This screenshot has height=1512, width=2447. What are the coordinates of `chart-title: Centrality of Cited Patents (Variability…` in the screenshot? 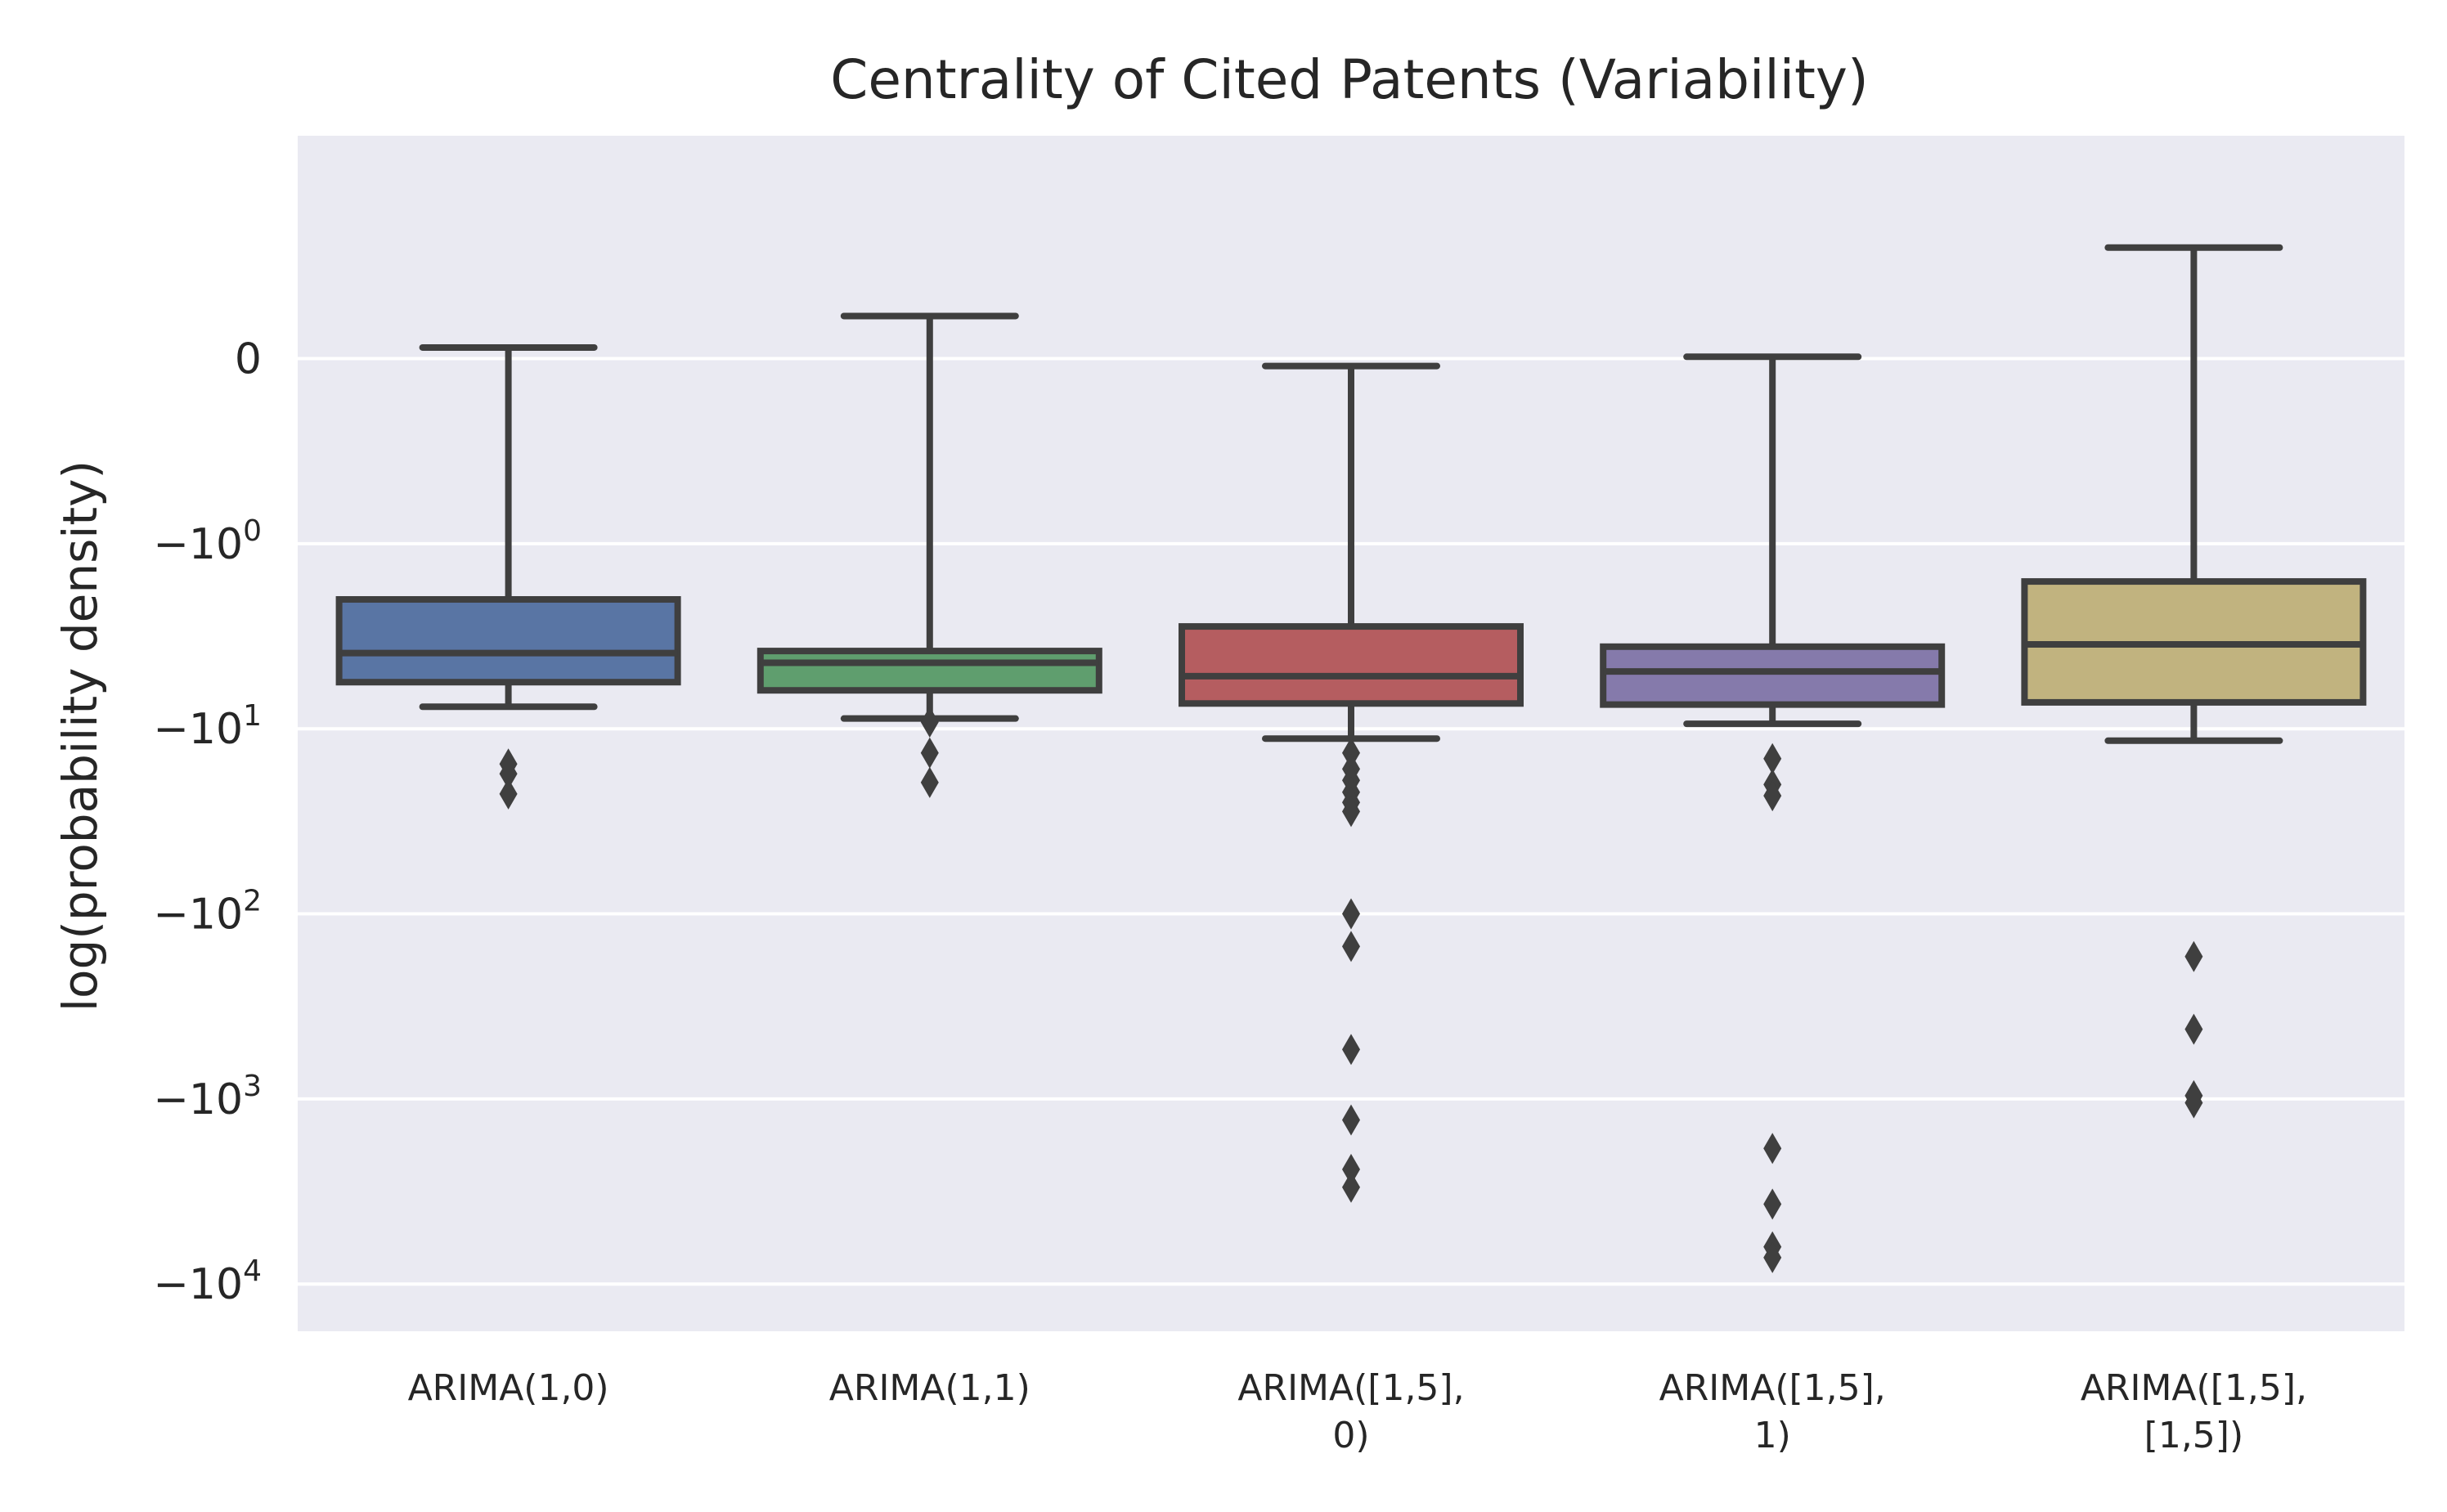 It's located at (1349, 80).